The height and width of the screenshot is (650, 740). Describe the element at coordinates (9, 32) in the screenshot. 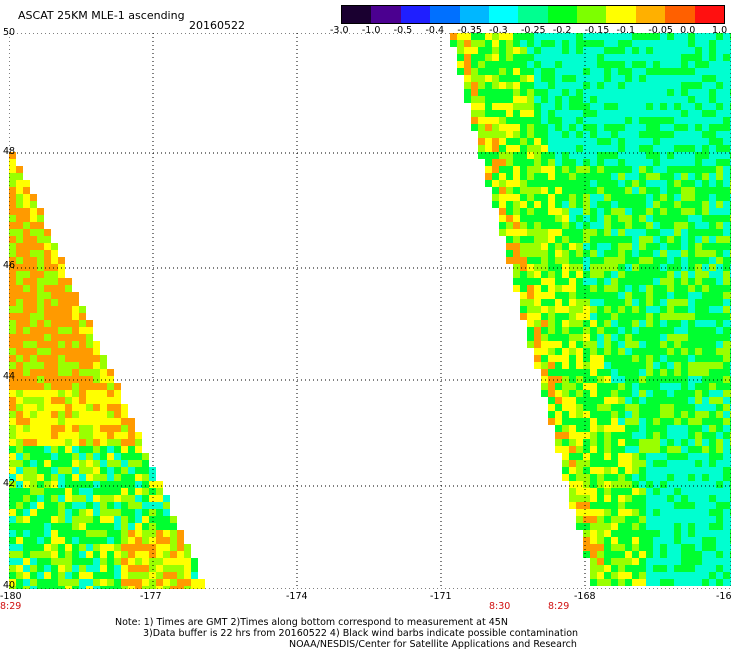

I see `lat-label: 50` at that location.